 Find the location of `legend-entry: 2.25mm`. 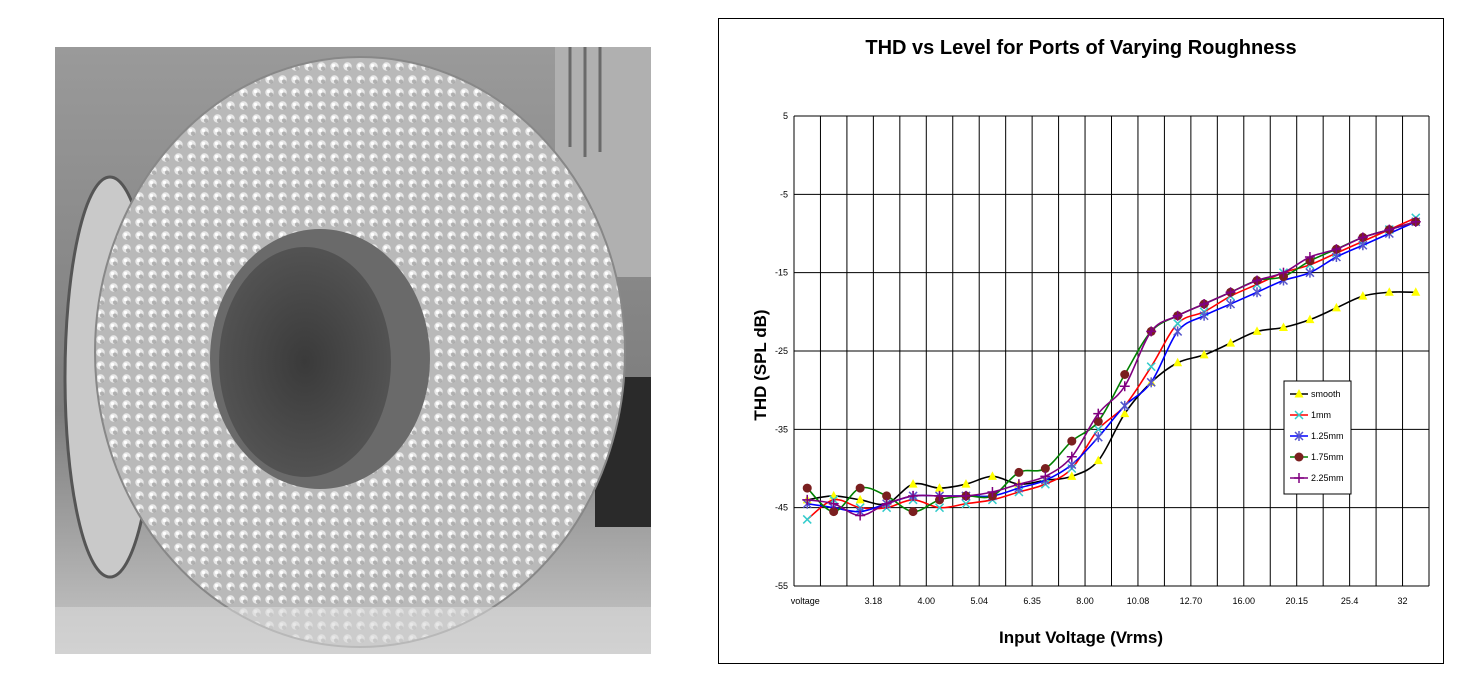

legend-entry: 2.25mm is located at coordinates (1317, 478).